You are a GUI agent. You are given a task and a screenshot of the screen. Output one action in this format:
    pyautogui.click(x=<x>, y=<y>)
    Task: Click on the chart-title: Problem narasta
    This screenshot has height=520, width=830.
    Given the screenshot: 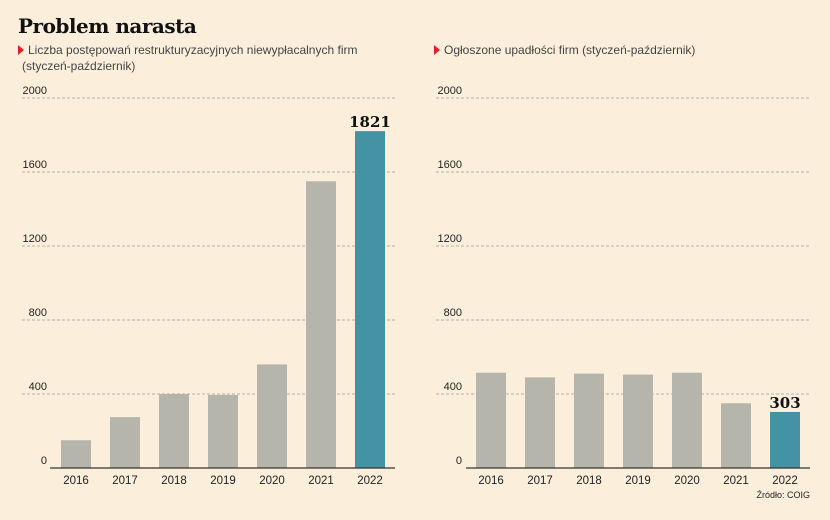 What is the action you would take?
    pyautogui.click(x=107, y=26)
    